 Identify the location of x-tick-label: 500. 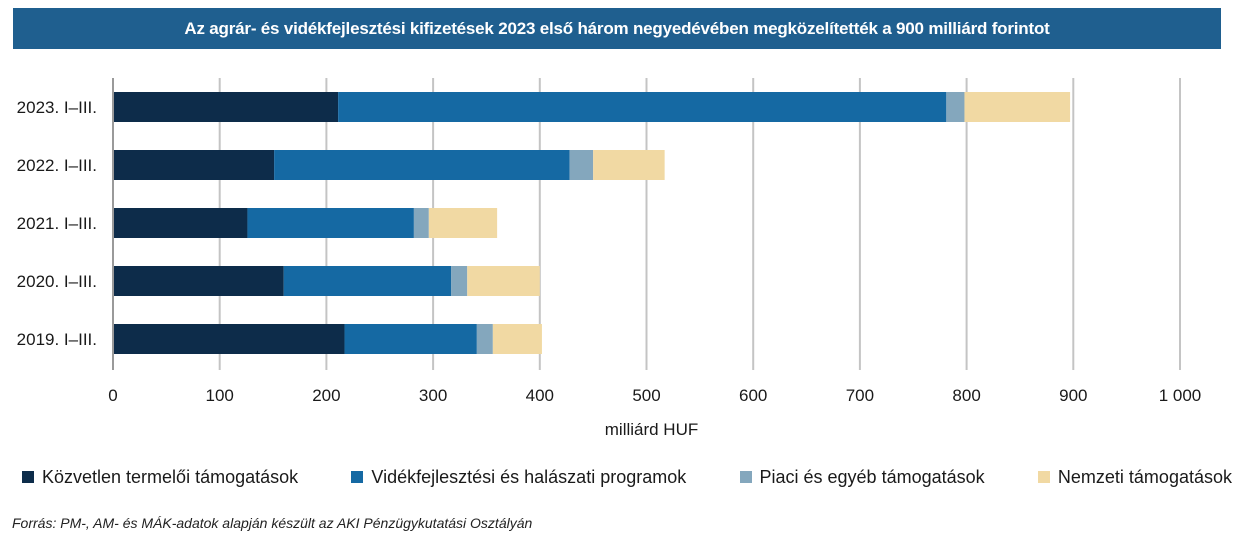
(646, 395).